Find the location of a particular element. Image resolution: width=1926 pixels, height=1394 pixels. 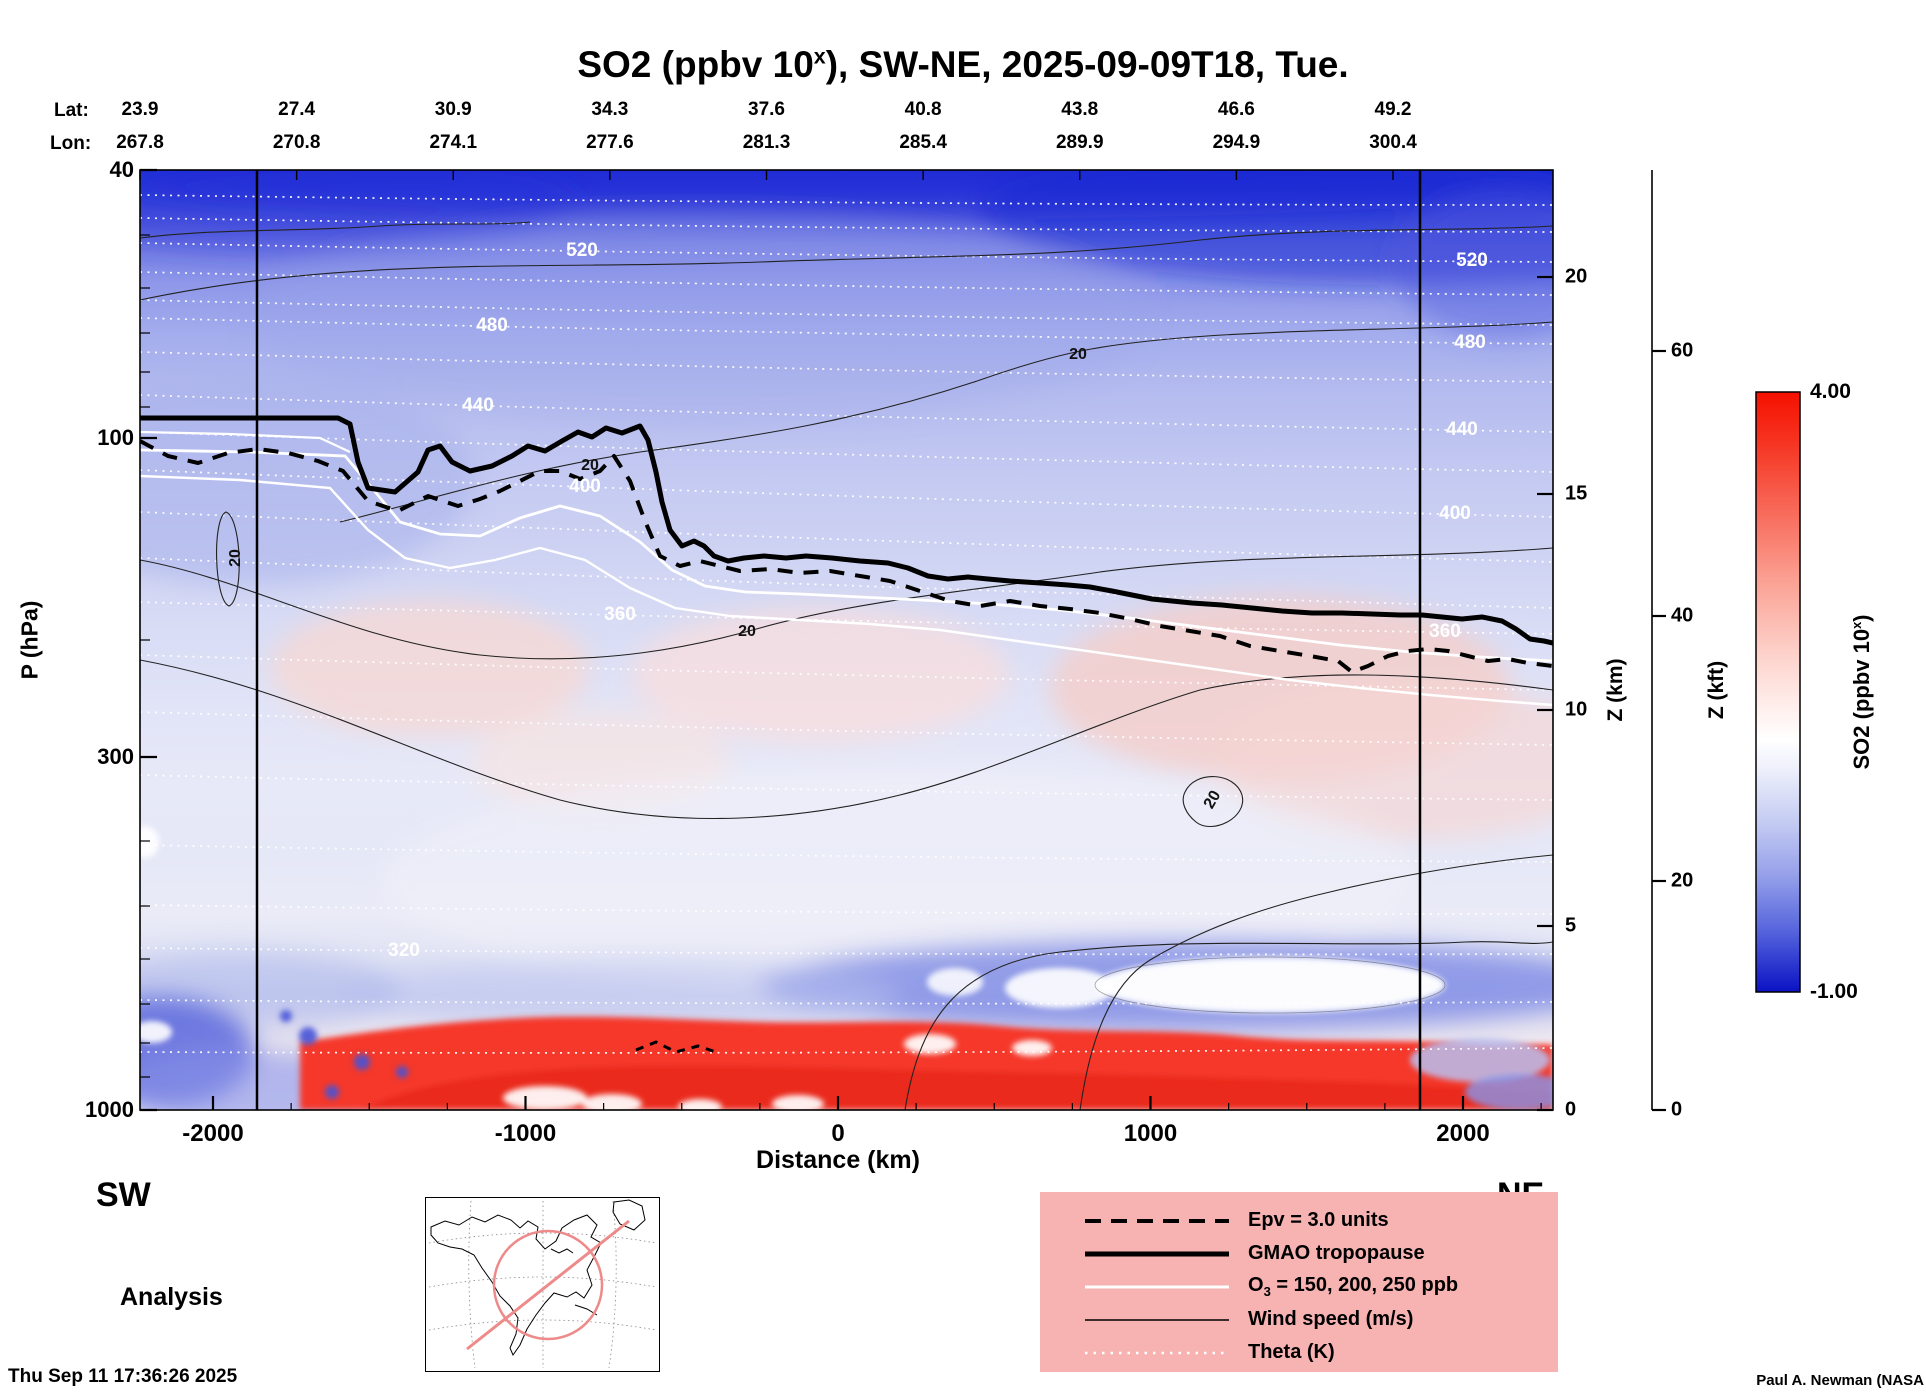

p-tick-label: 1000 is located at coordinates (109, 1109).